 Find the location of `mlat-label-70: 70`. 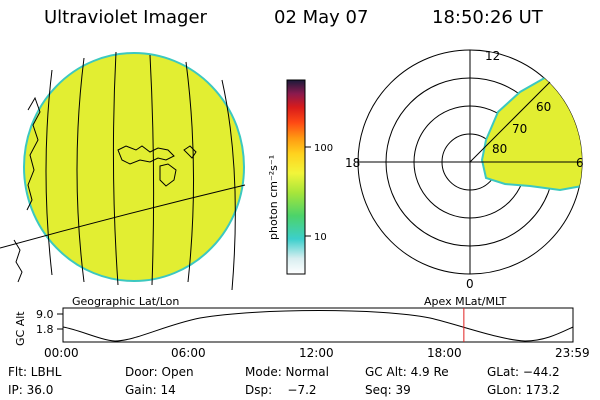

mlat-label-70: 70 is located at coordinates (519, 129).